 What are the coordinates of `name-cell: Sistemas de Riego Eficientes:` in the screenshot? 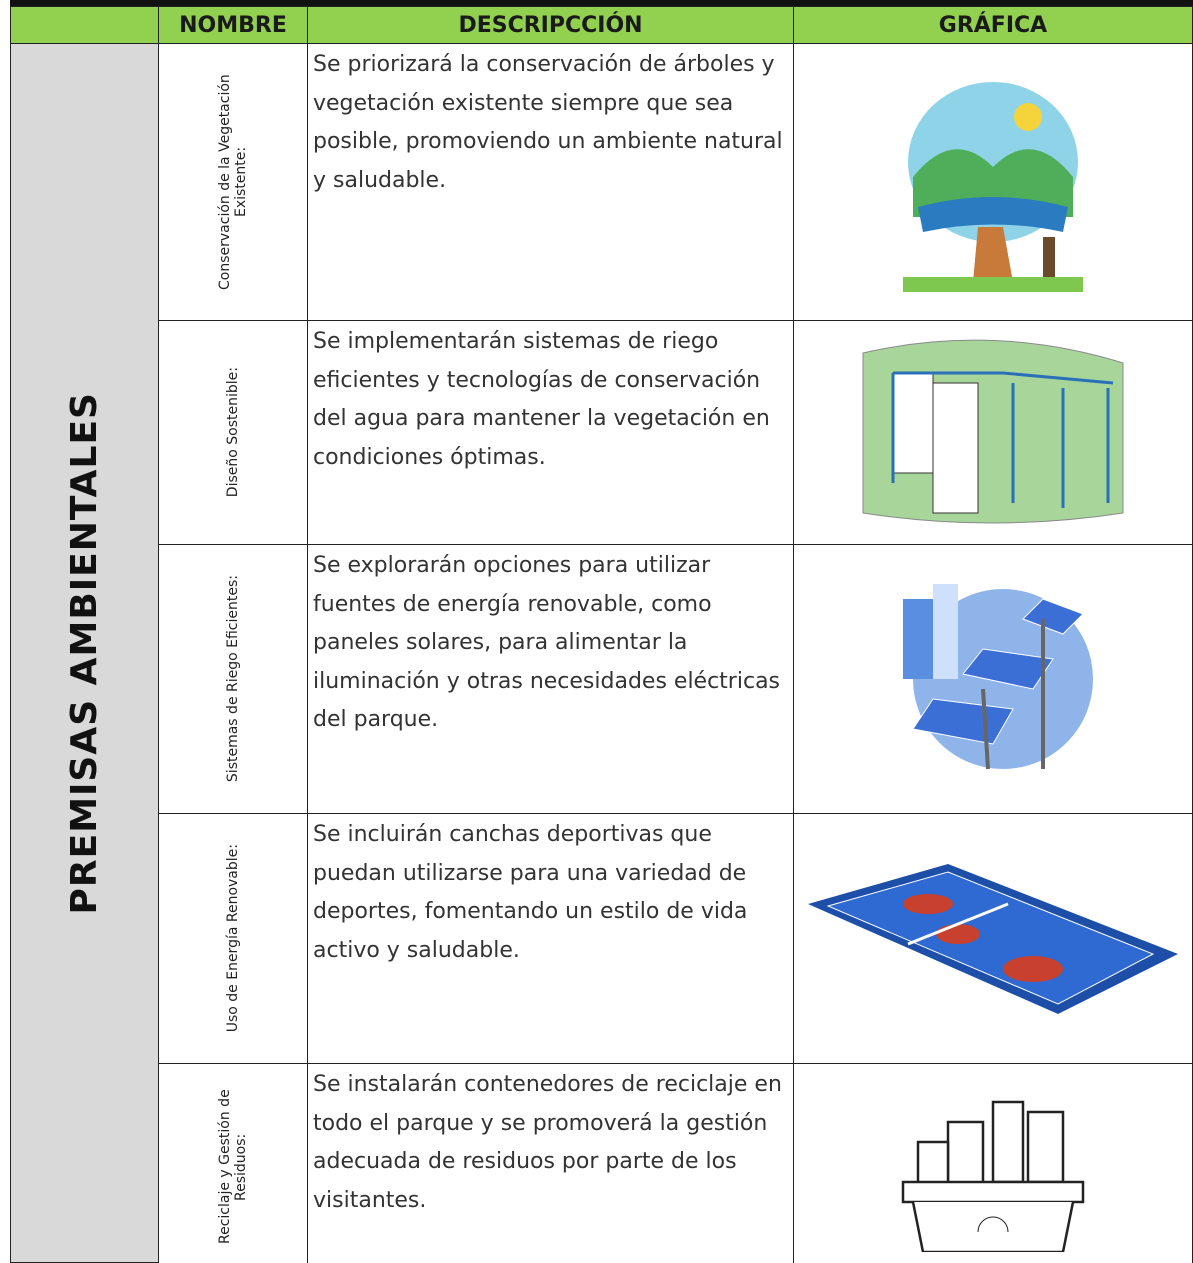 It's located at (233, 679).